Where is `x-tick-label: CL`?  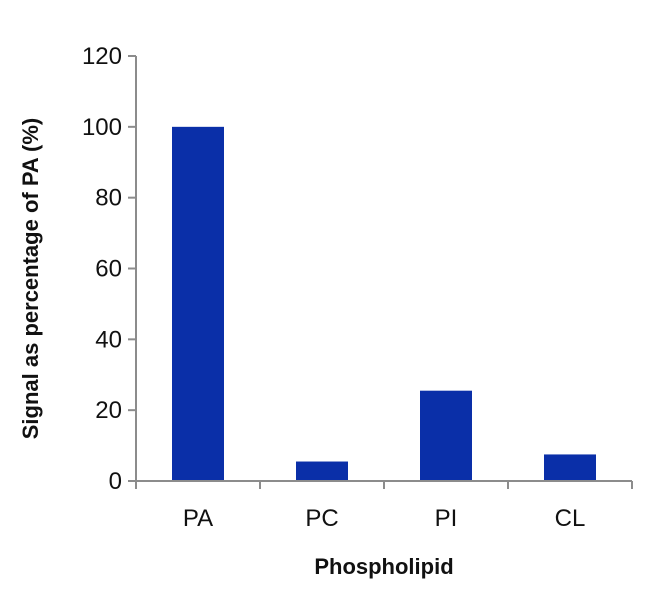 x-tick-label: CL is located at coordinates (570, 518).